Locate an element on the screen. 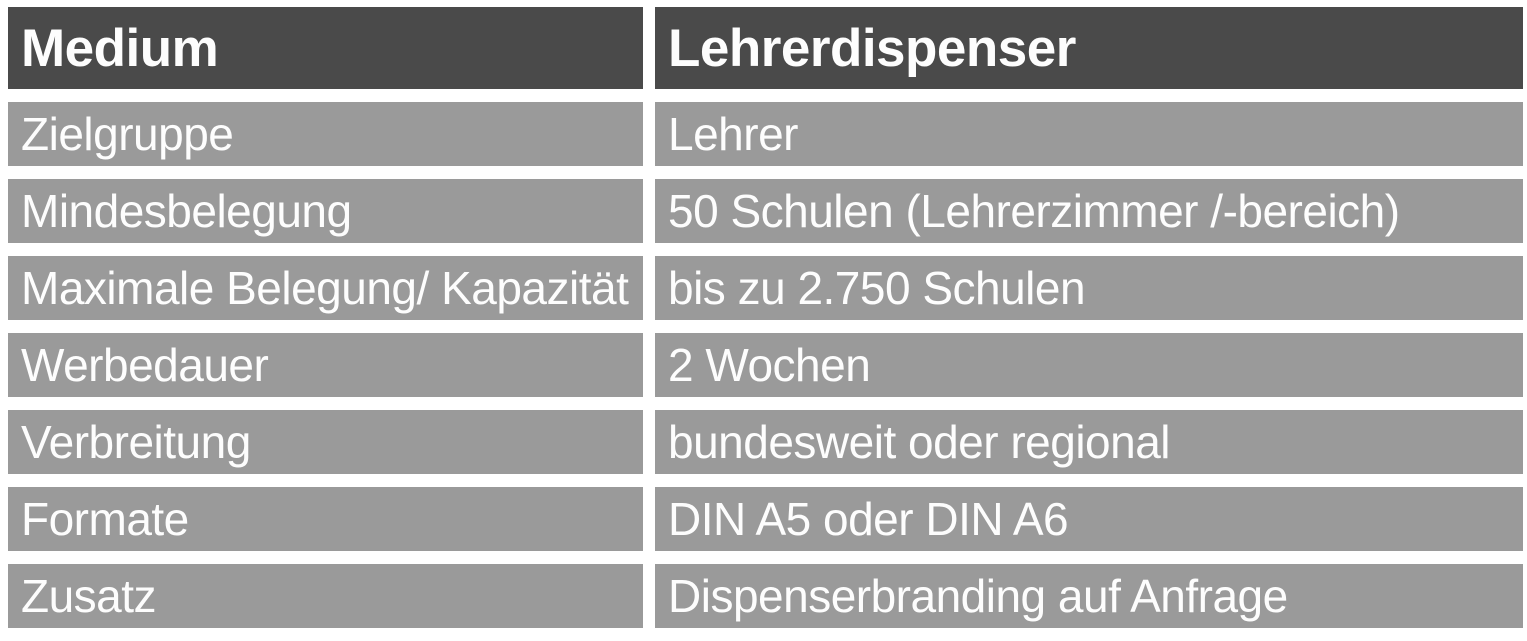 The width and height of the screenshot is (1527, 641). row-label: Verbreitung is located at coordinates (136, 442).